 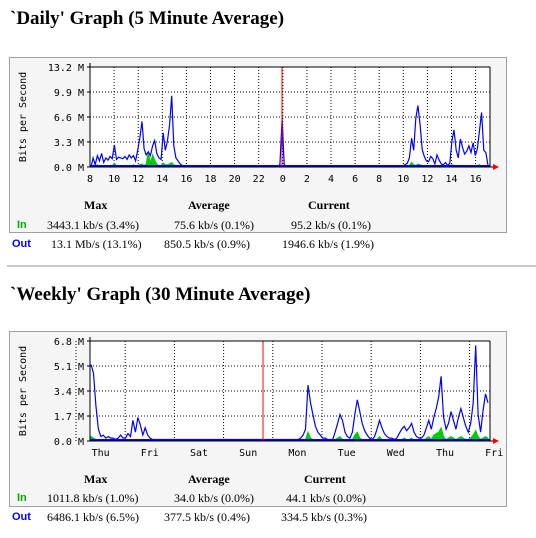 What do you see at coordinates (93, 517) in the screenshot?
I see `stats-out-max: 6486.1 kb/s (6.5%)` at bounding box center [93, 517].